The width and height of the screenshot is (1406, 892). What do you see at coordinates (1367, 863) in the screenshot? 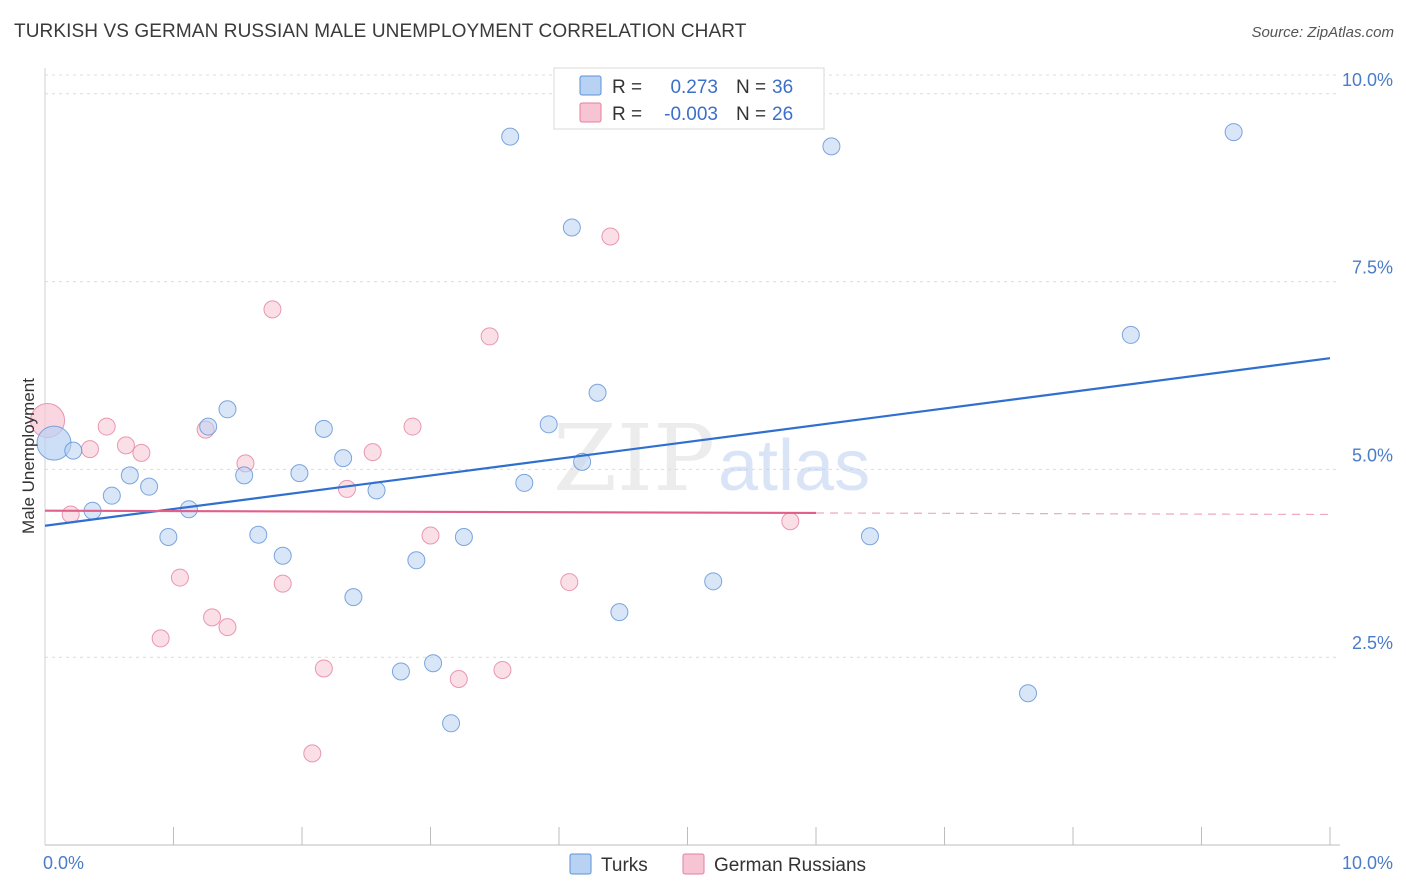
I see `x-tick-label-max: 10.0%` at bounding box center [1367, 863].